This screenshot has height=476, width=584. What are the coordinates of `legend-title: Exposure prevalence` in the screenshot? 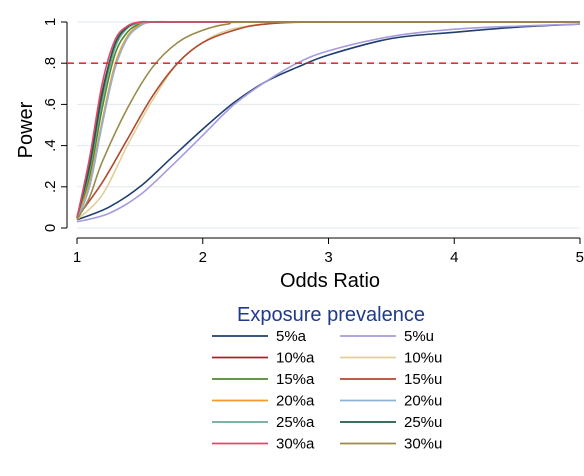 It's located at (331, 315).